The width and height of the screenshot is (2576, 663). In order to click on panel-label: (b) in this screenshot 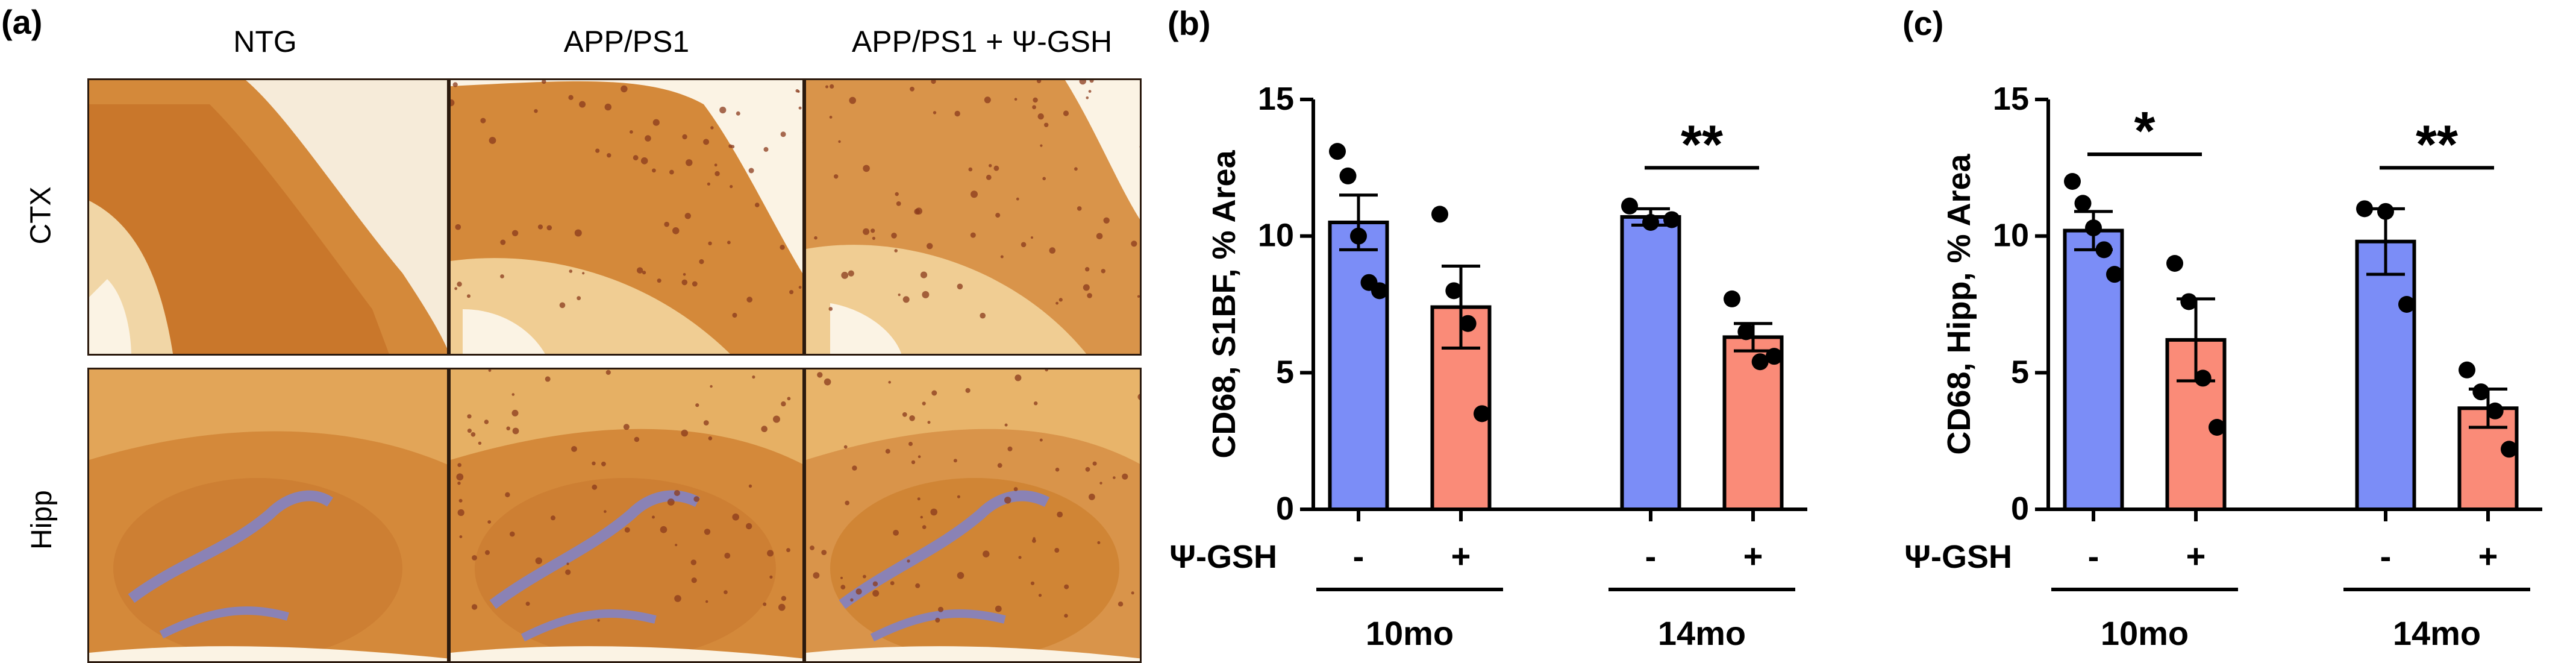, I will do `click(1190, 23)`.